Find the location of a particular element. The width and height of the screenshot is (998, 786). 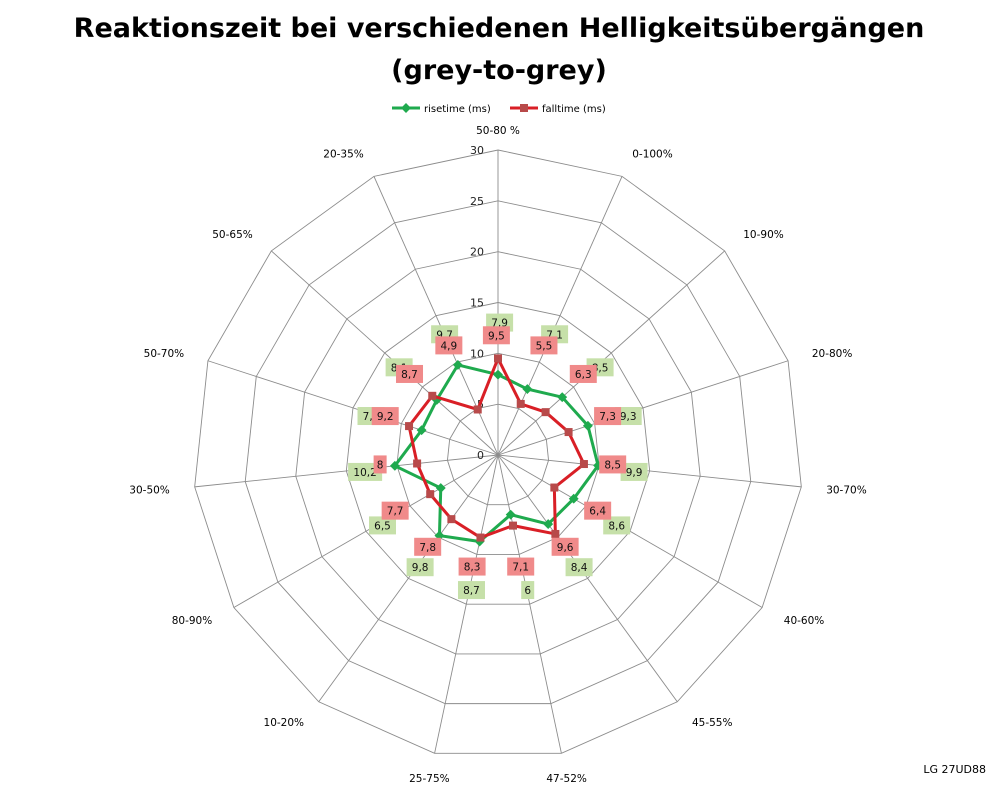

legend-entry: falltime (ms) is located at coordinates (574, 109).